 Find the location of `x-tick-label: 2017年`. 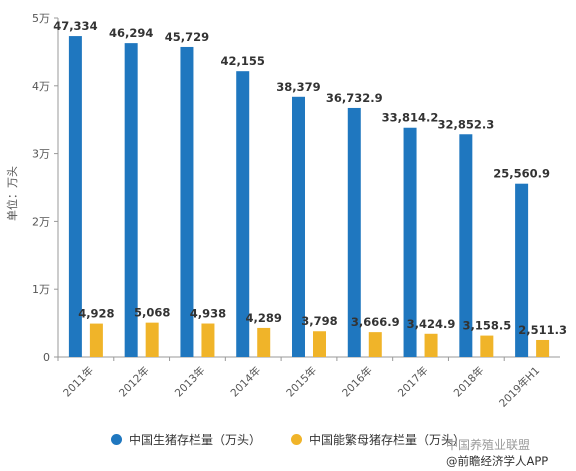

x-tick-label: 2017年 is located at coordinates (413, 382).